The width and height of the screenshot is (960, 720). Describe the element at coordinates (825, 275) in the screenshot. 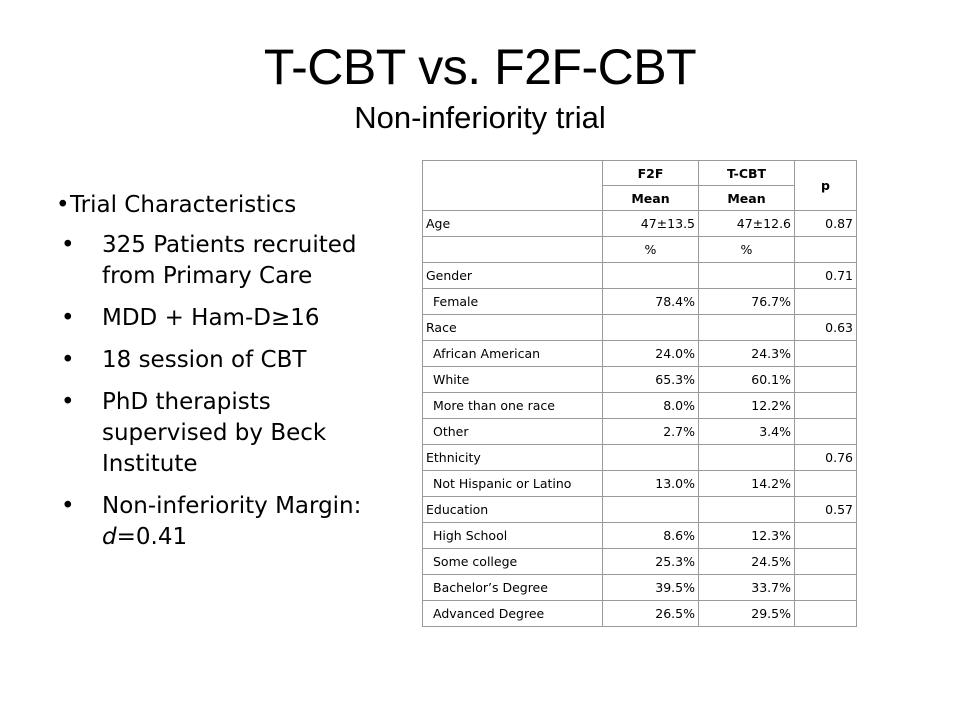

I see `row-p-value: 0.71` at that location.